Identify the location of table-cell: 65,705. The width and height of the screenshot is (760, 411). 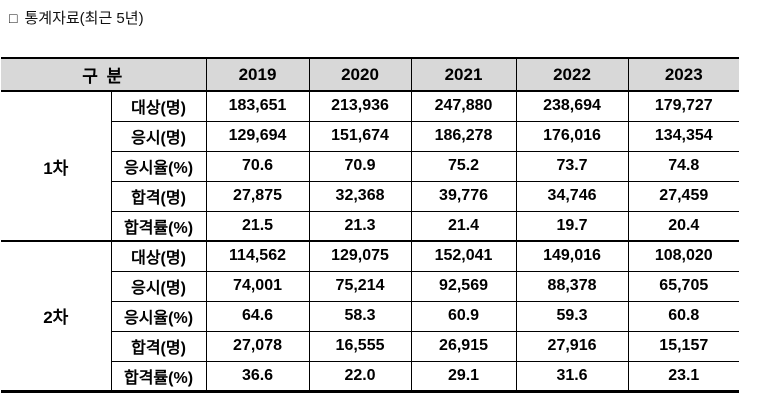
(683, 286).